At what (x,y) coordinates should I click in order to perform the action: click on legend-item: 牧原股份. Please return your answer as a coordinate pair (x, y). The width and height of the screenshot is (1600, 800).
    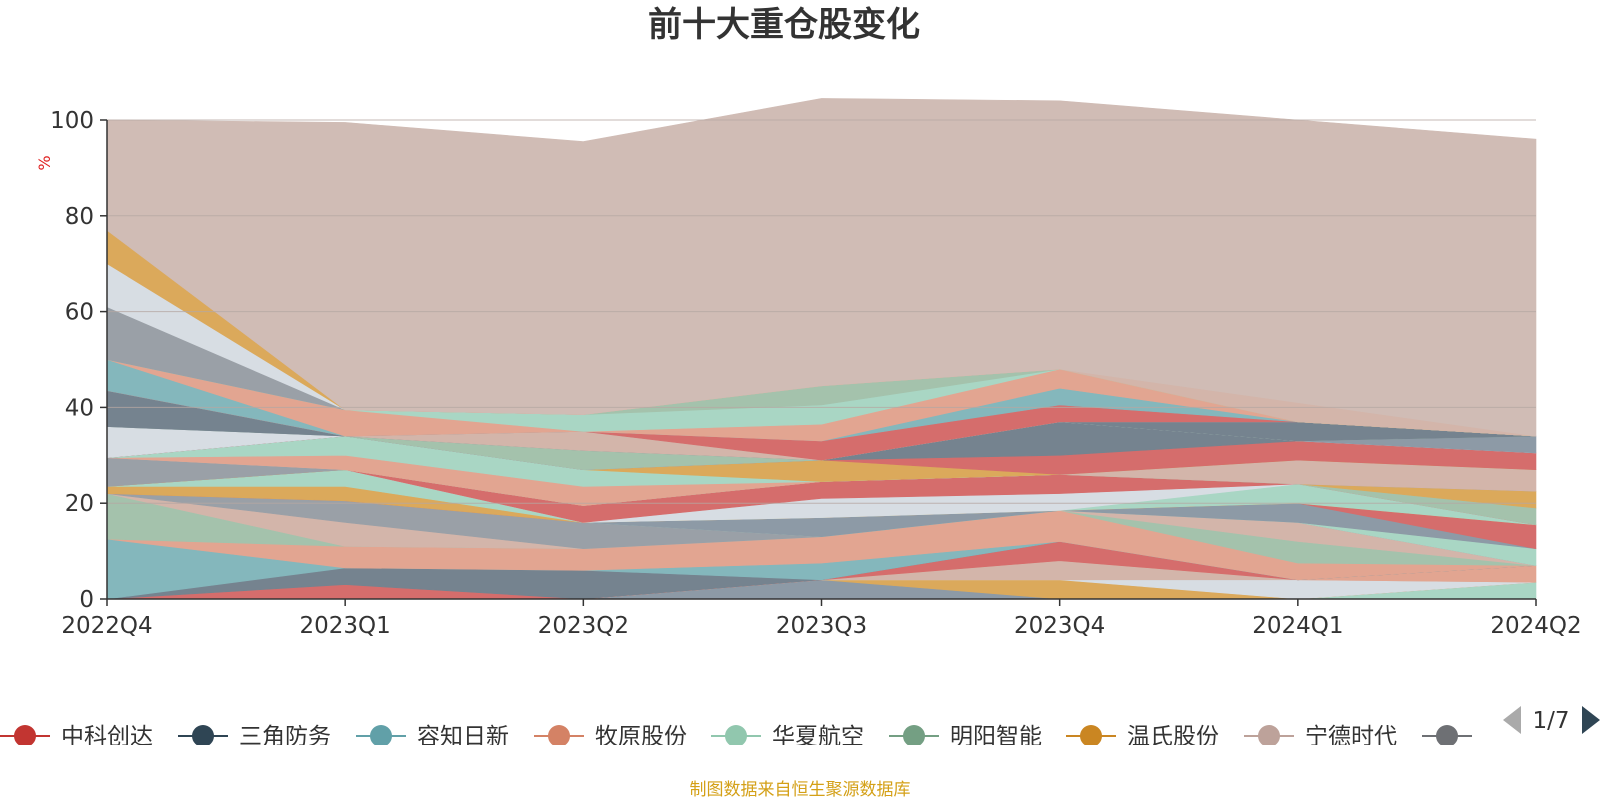
    Looking at the image, I should click on (610, 737).